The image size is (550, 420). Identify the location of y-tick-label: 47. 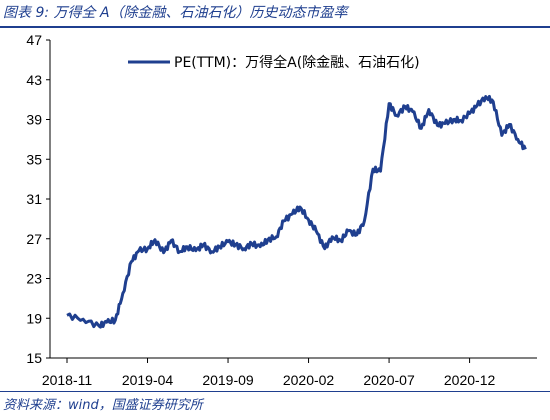
(34, 40).